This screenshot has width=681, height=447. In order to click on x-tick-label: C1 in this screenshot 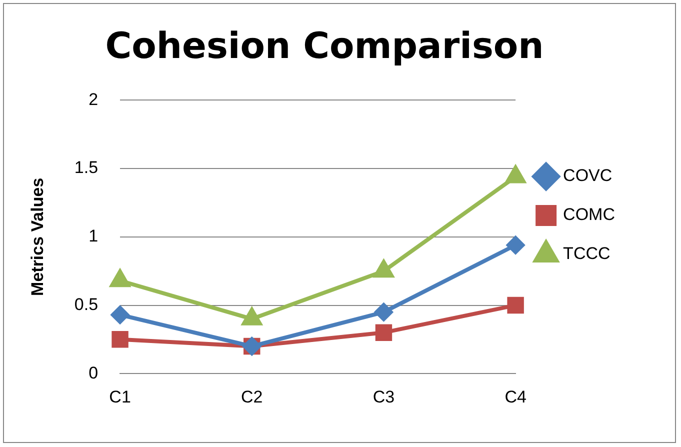, I will do `click(120, 396)`.